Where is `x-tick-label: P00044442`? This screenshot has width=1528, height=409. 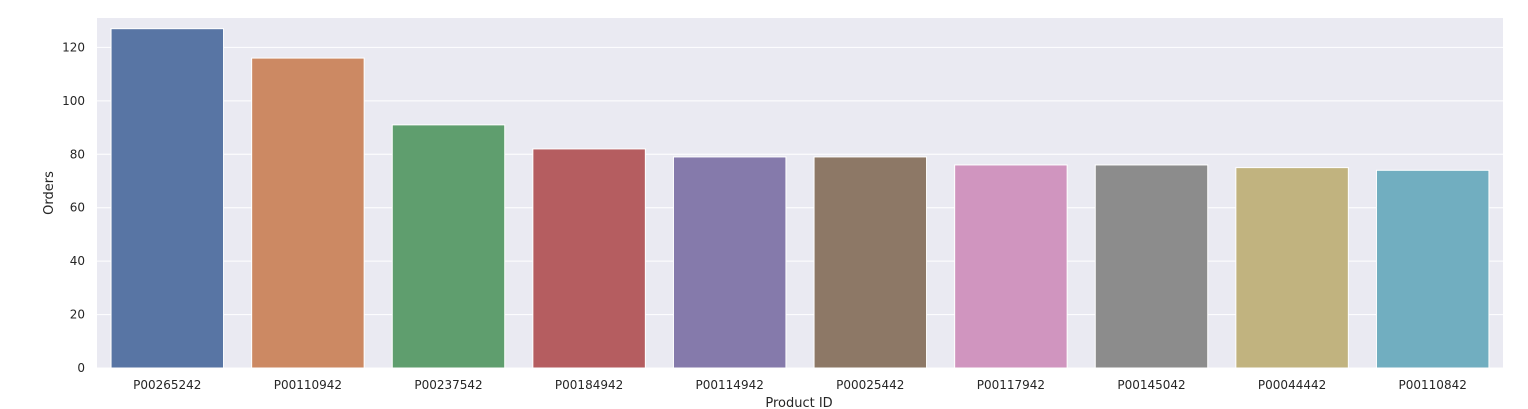
x-tick-label: P00044442 is located at coordinates (1292, 385).